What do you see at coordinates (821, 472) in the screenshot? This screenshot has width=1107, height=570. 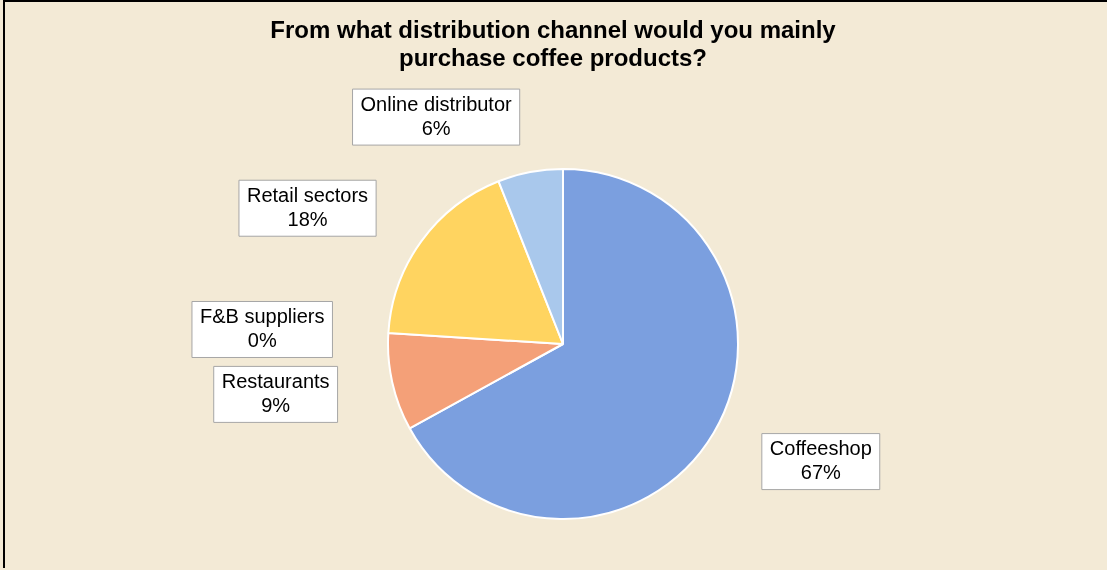 I see `data-label: 67%` at bounding box center [821, 472].